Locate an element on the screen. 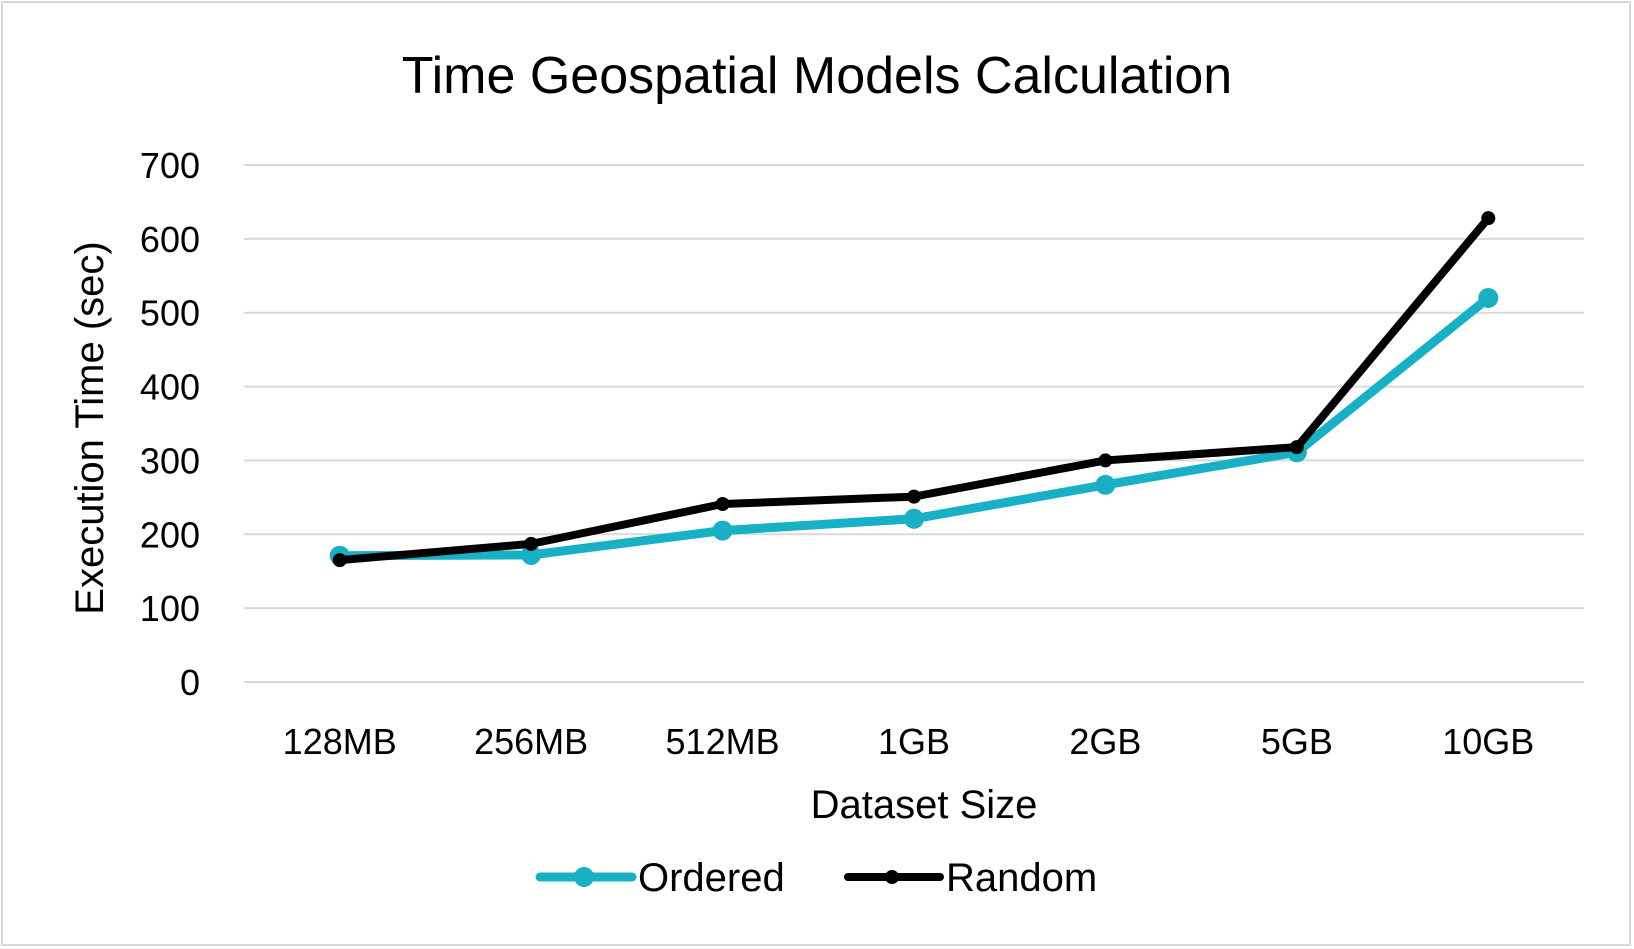 The width and height of the screenshot is (1634, 949). legend-item-ordered: Ordered is located at coordinates (660, 878).